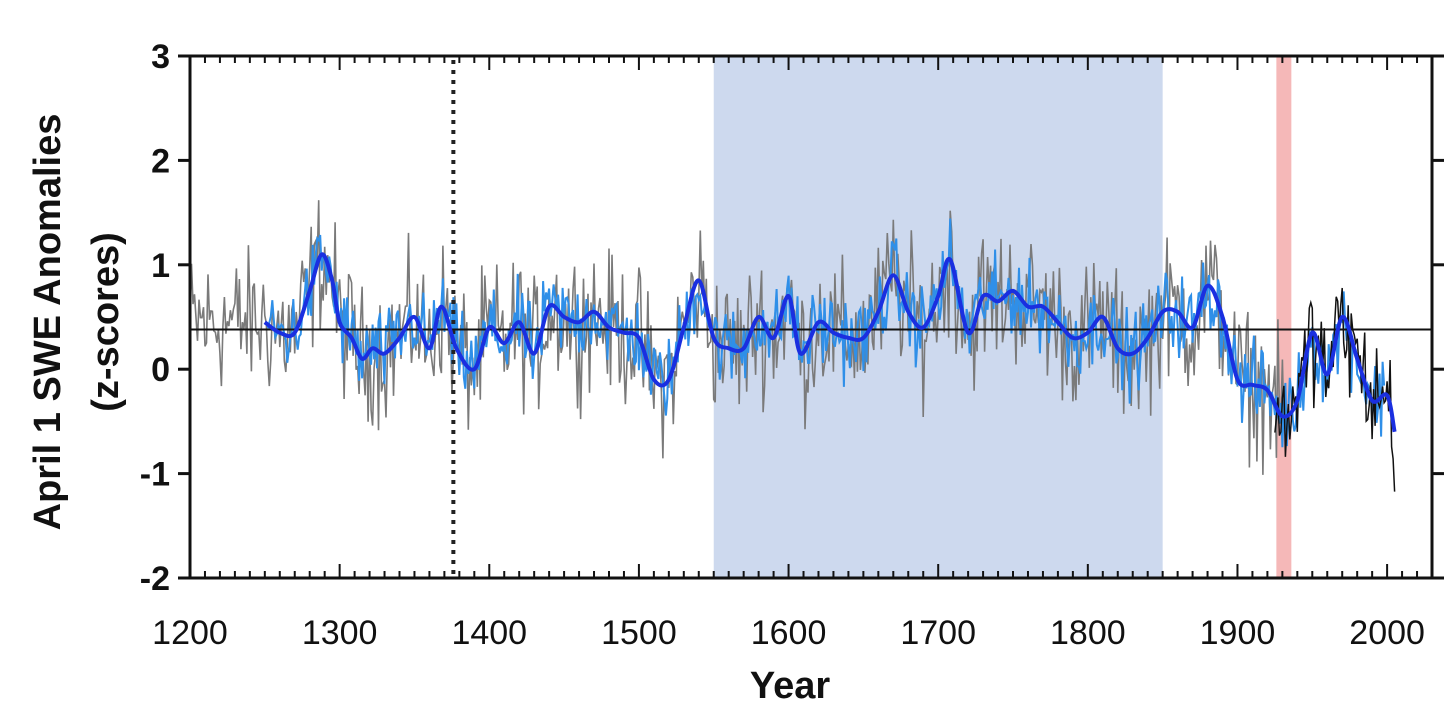  What do you see at coordinates (1387, 633) in the screenshot?
I see `x-tick-label: 2000` at bounding box center [1387, 633].